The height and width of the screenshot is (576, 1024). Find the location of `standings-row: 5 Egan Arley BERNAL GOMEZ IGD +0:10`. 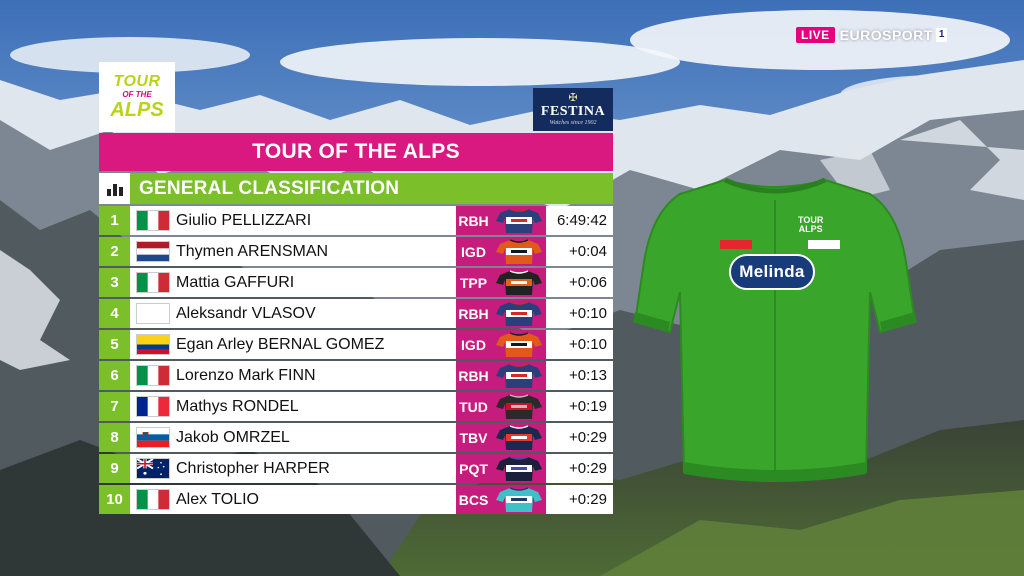

standings-row: 5 Egan Arley BERNAL GOMEZ IGD +0:10 is located at coordinates (356, 344).